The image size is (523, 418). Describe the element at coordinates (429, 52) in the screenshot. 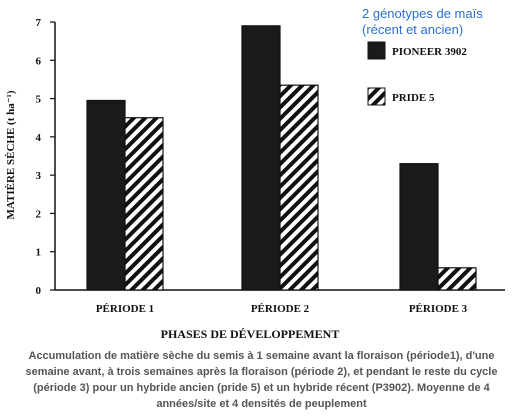

I see `legend-label: PIONEER 3902` at that location.